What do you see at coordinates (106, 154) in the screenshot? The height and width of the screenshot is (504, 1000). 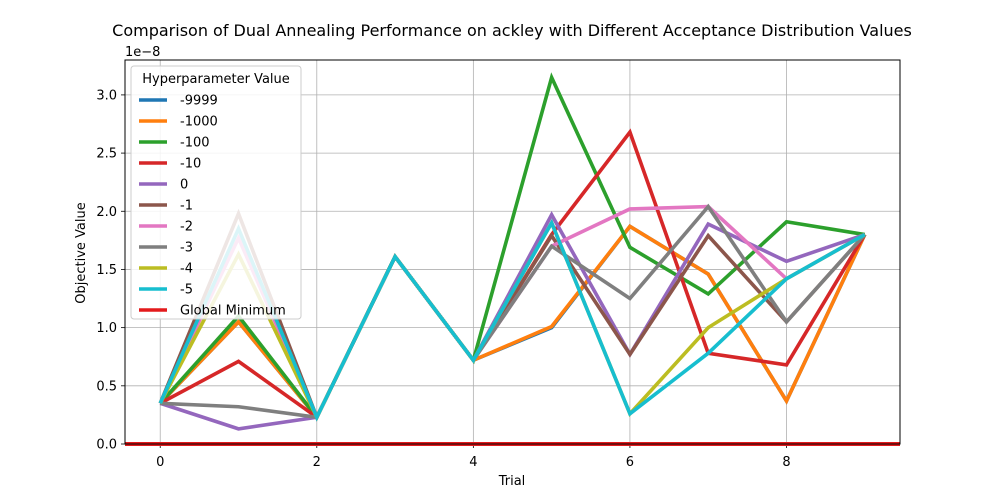 I see `y-tick-label: 2.5` at bounding box center [106, 154].